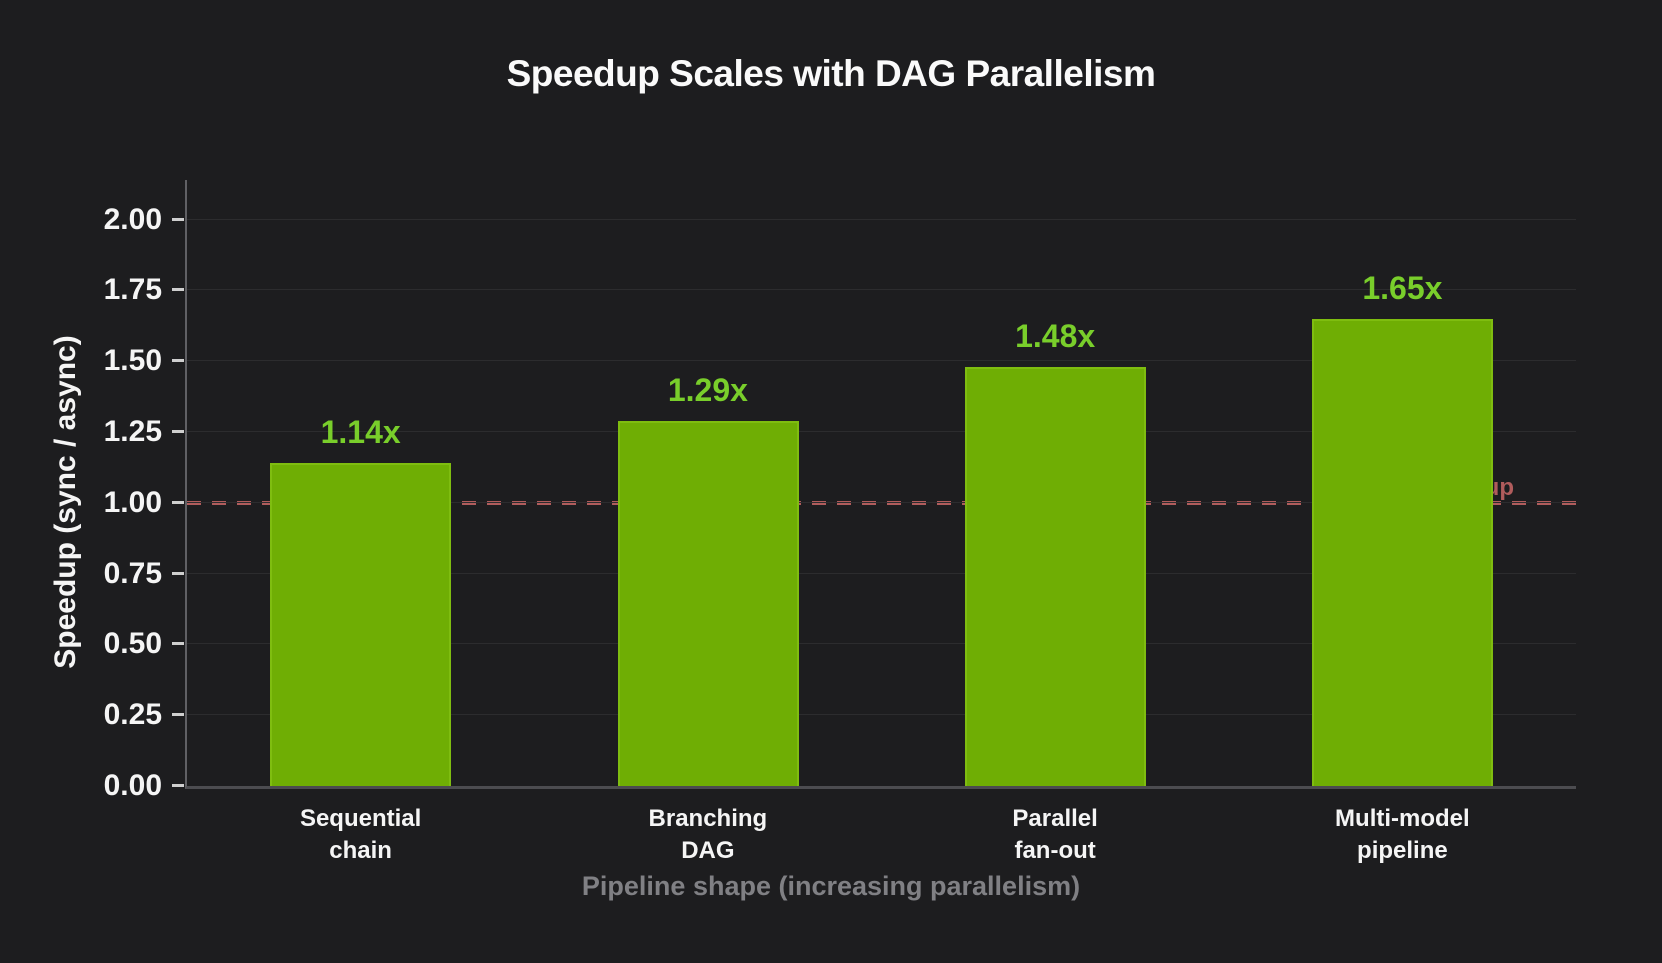 The height and width of the screenshot is (963, 1662). I want to click on bar-value-label: 1.14x, so click(360, 432).